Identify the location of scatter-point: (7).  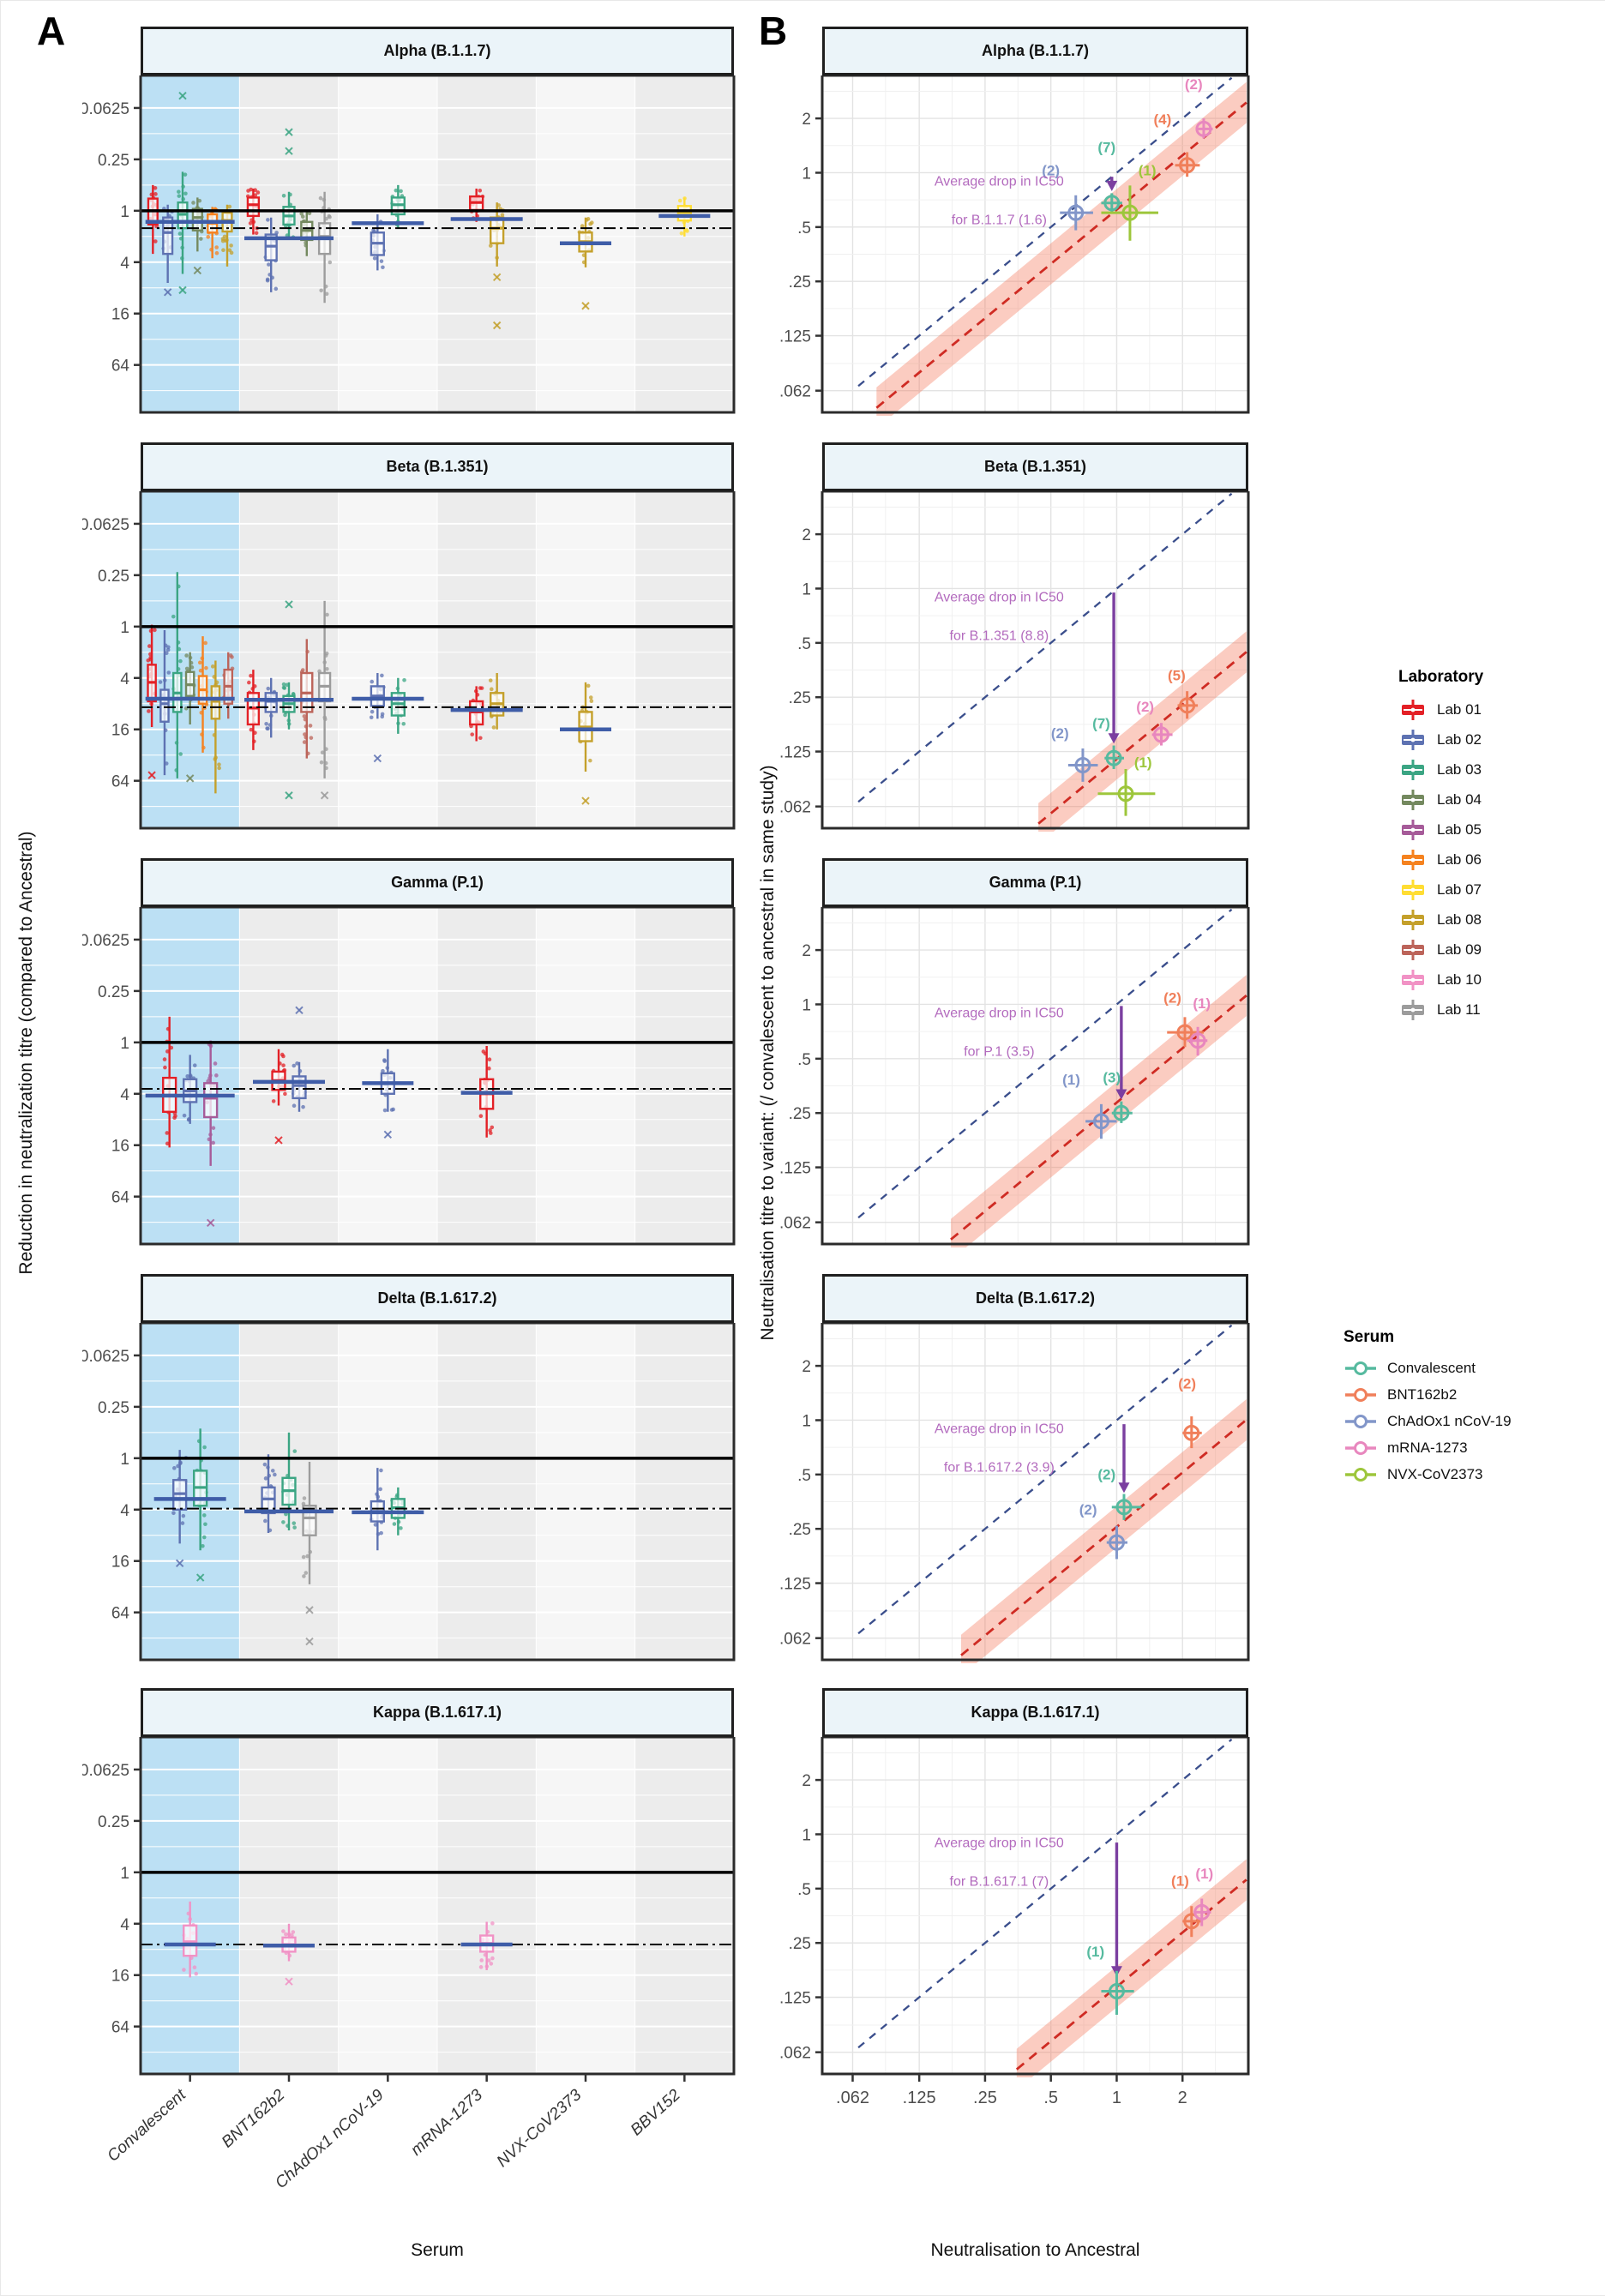
(1109, 176).